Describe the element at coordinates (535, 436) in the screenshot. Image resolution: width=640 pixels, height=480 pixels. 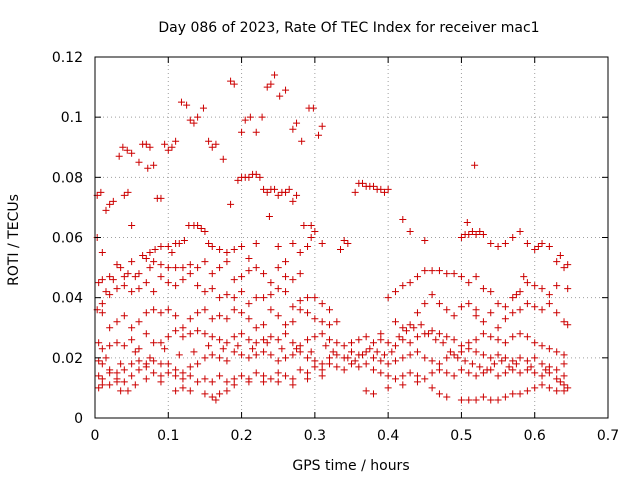
I see `x-tick-label: 0.6` at that location.